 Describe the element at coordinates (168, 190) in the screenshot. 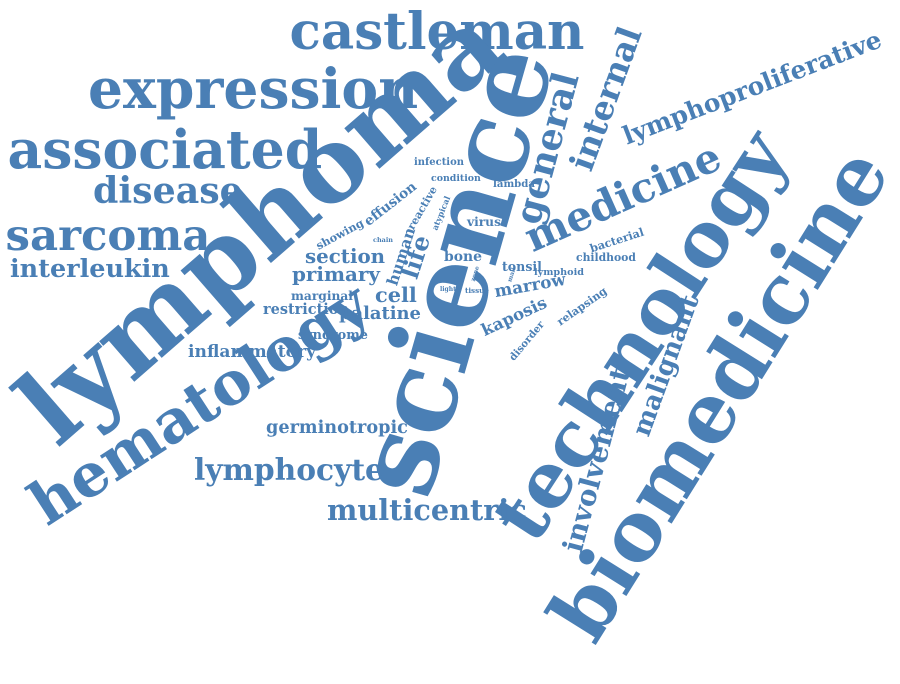

I see `word-disease: disease` at that location.